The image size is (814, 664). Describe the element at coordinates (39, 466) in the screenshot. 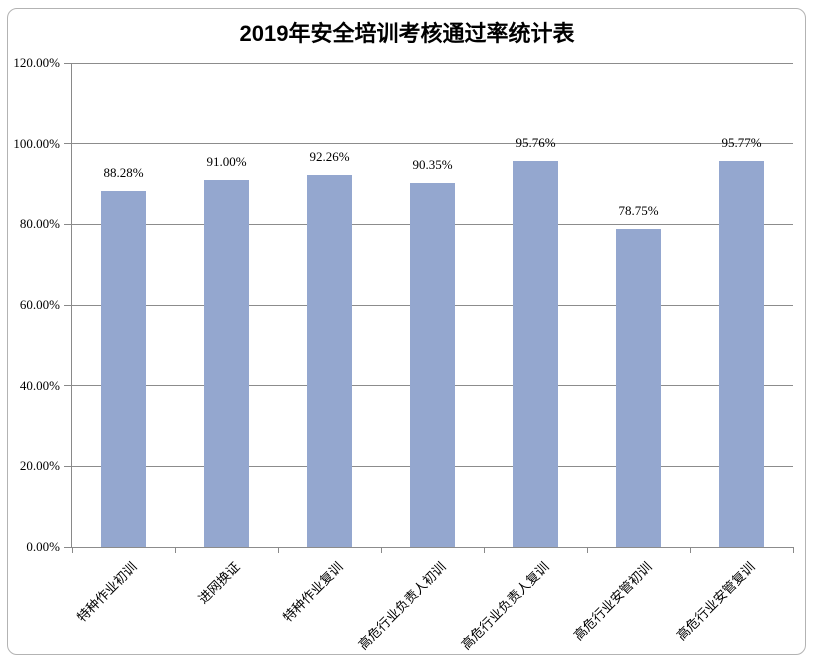

I see `y-axis-label: 20.00%` at that location.